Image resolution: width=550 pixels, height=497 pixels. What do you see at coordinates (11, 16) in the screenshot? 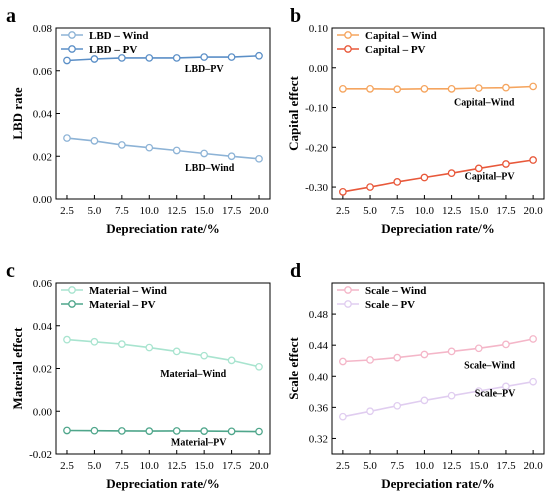
I see `panel-letter: a` at bounding box center [11, 16].